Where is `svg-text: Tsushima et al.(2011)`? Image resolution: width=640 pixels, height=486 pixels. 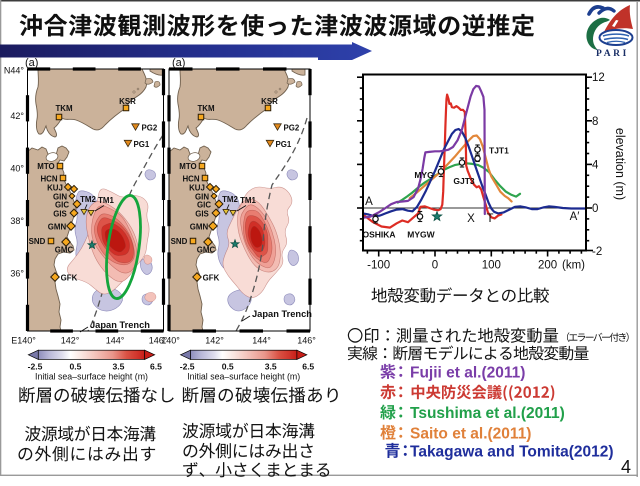 svg-text: Tsushima et al.(2011) is located at coordinates (487, 413).